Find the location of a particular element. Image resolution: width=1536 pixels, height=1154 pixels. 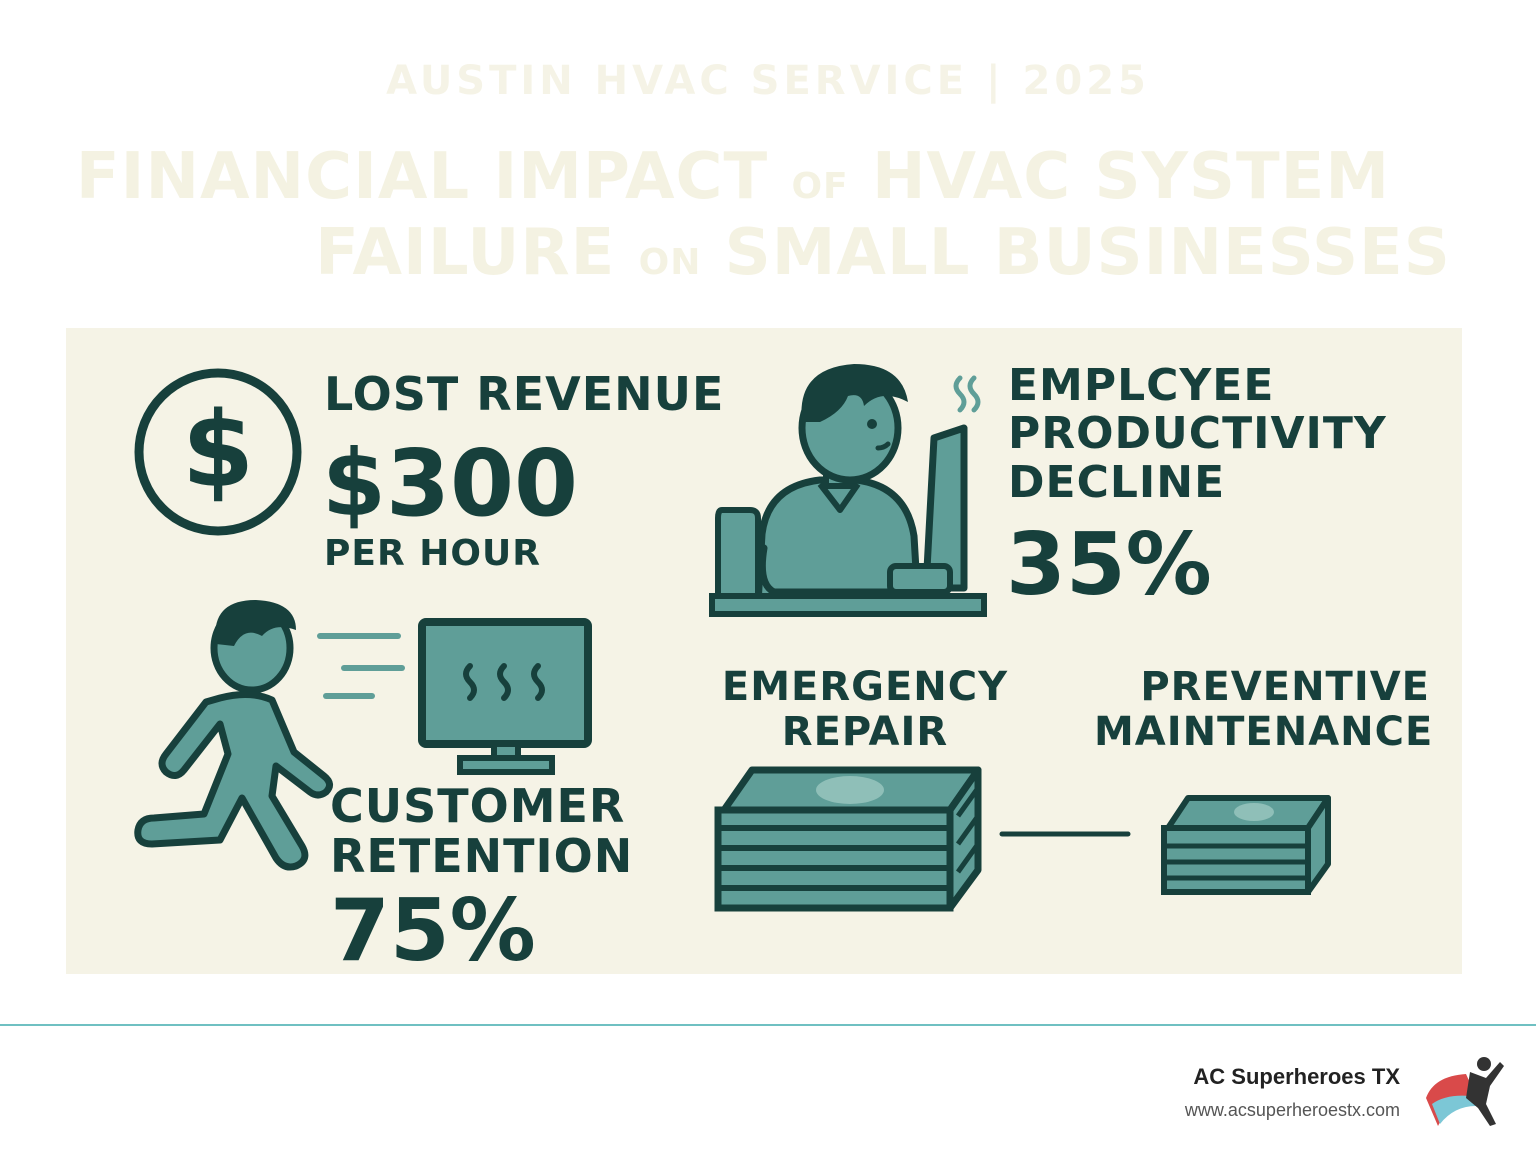

small-money-stack-icon is located at coordinates (1246, 845).